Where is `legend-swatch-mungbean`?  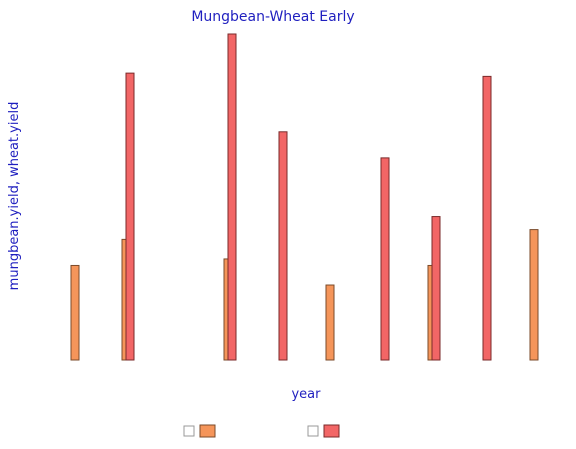
legend-swatch-mungbean is located at coordinates (207, 431).